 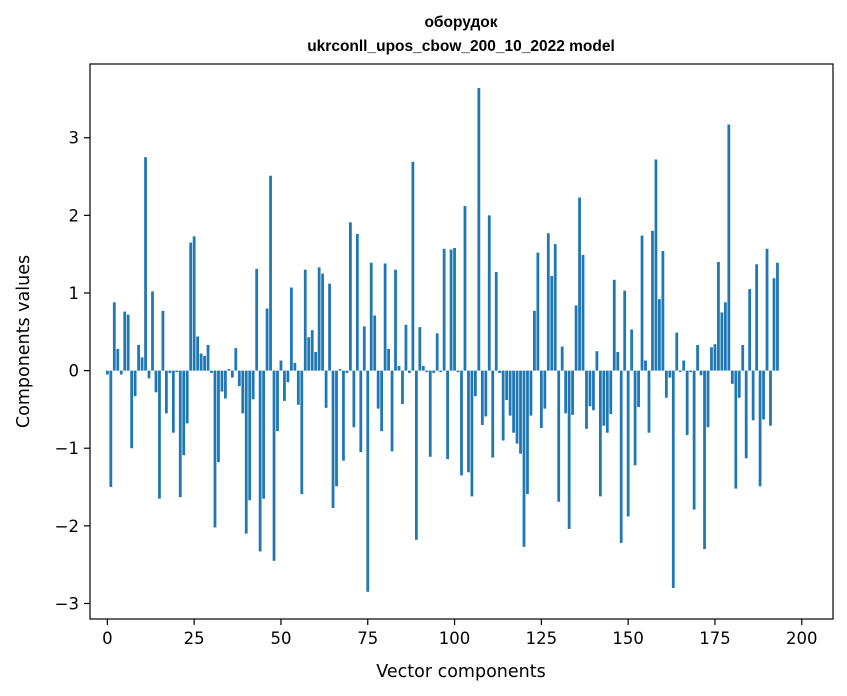 What do you see at coordinates (802, 638) in the screenshot?
I see `x-tick-label: 200` at bounding box center [802, 638].